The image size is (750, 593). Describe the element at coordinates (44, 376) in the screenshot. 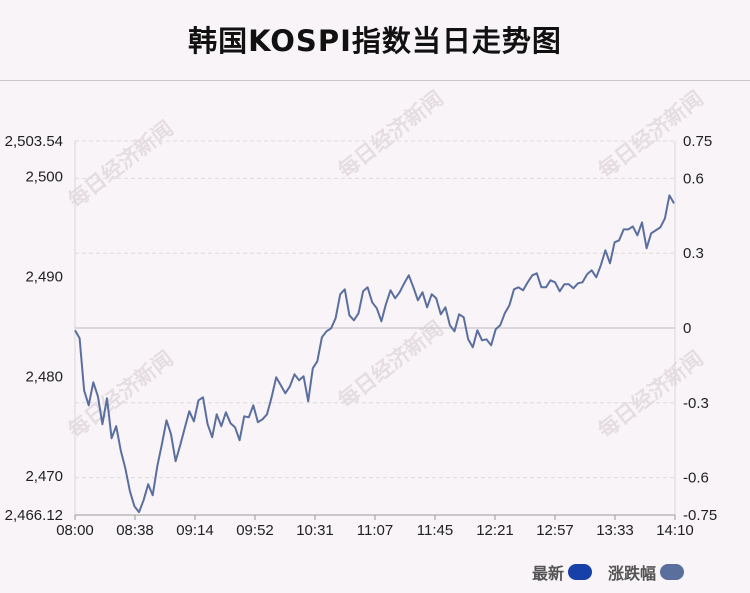

I see `y-left-tick-label: 2,480` at that location.